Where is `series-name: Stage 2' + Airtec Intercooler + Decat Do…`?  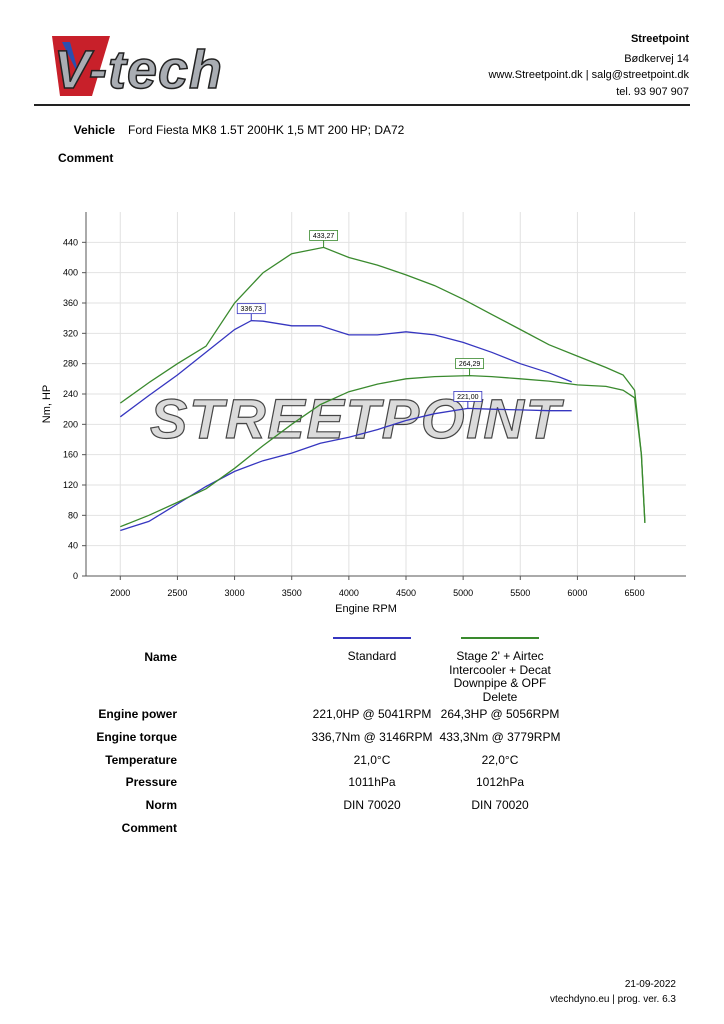
series-name: Stage 2' + Airtec Intercooler + Decat Do… is located at coordinates (500, 676).